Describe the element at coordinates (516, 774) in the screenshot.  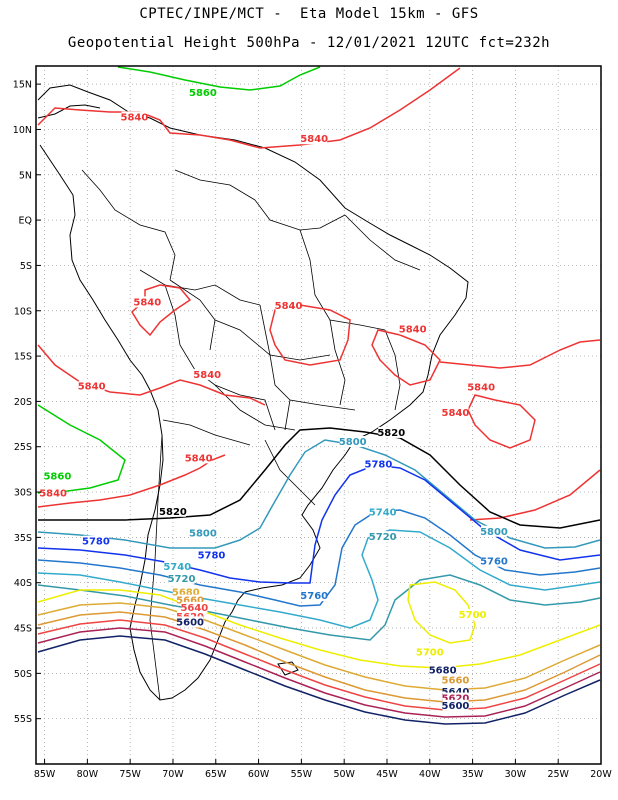
I see `lon-tick-label: 30W` at that location.